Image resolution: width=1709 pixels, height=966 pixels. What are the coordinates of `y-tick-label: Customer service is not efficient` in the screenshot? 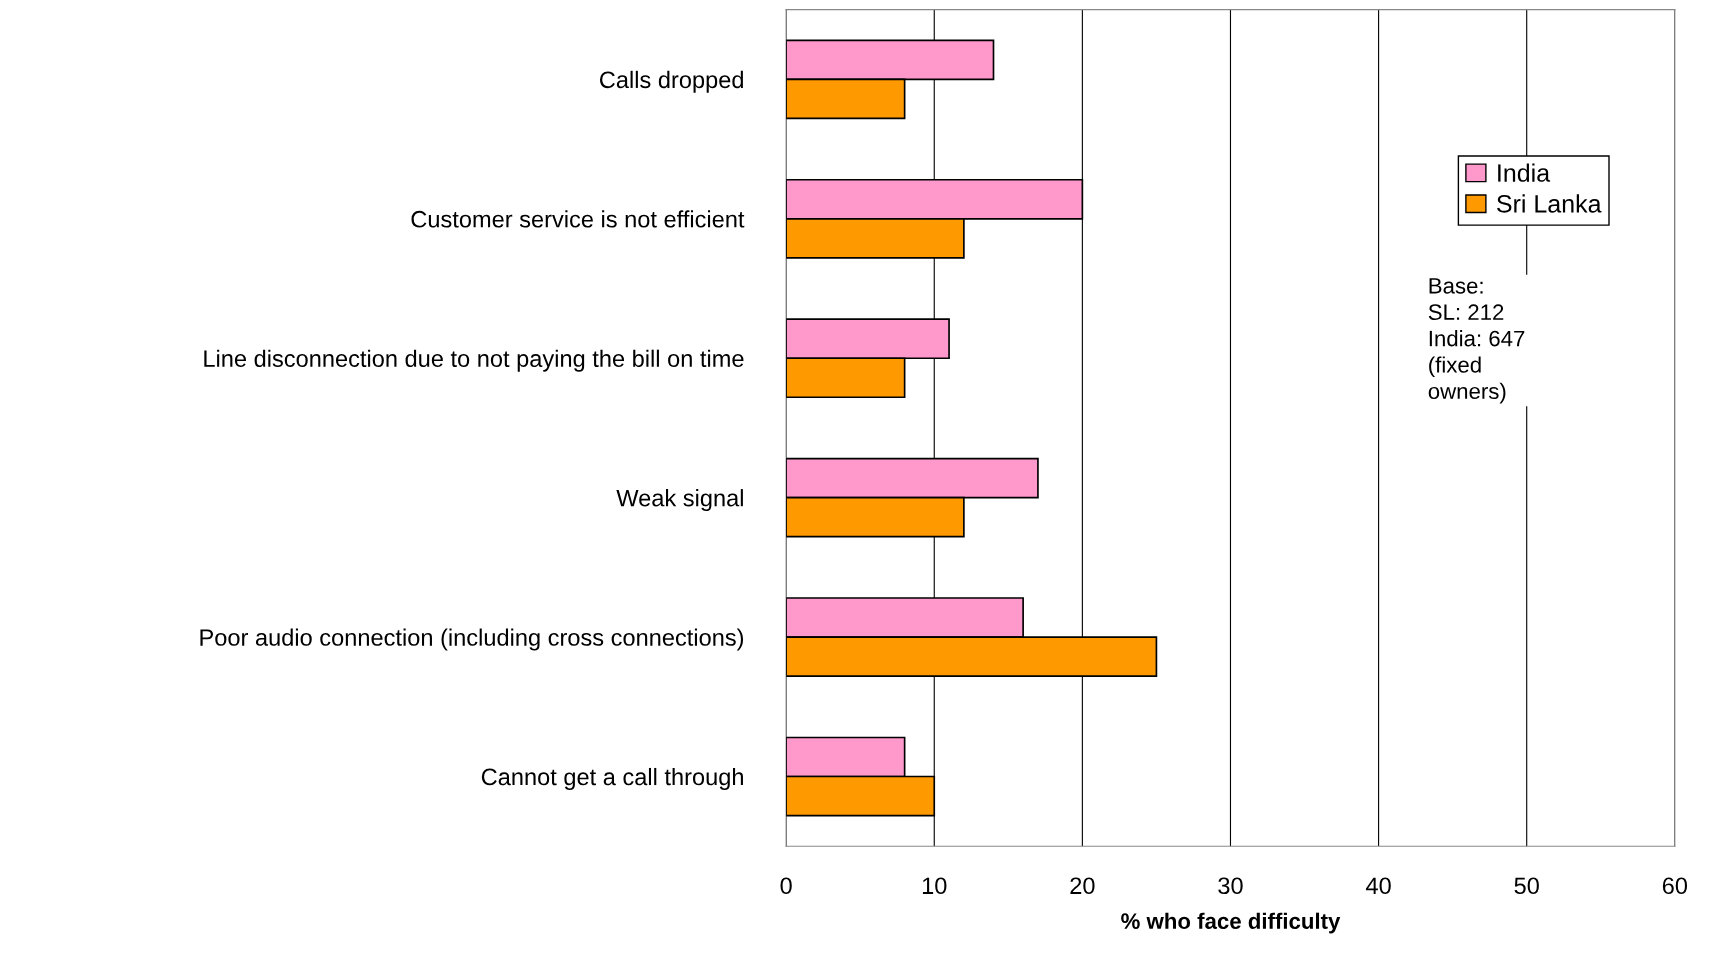 It's located at (578, 219).